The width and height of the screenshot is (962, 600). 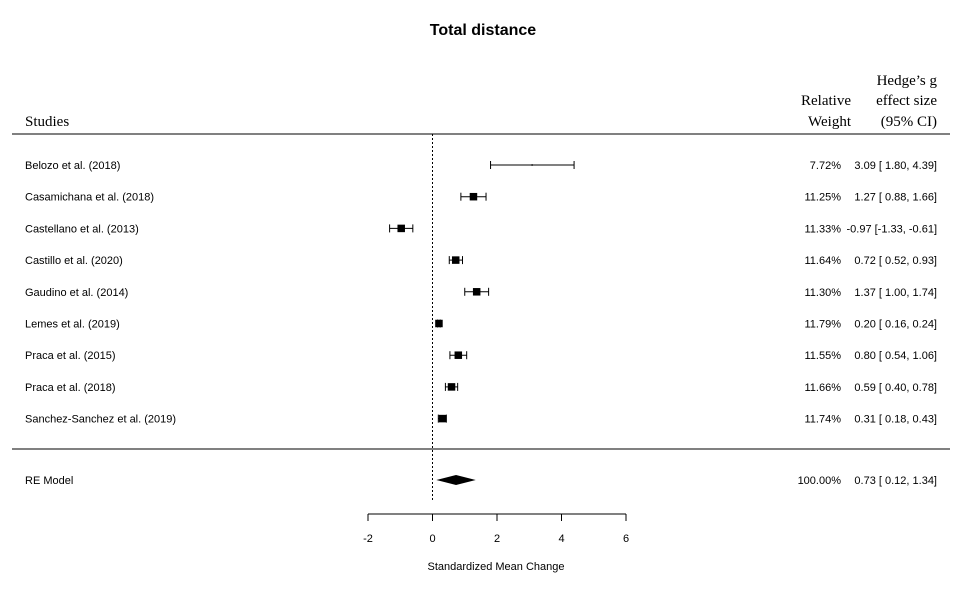 What do you see at coordinates (626, 539) in the screenshot?
I see `x-tick-label: 6` at bounding box center [626, 539].